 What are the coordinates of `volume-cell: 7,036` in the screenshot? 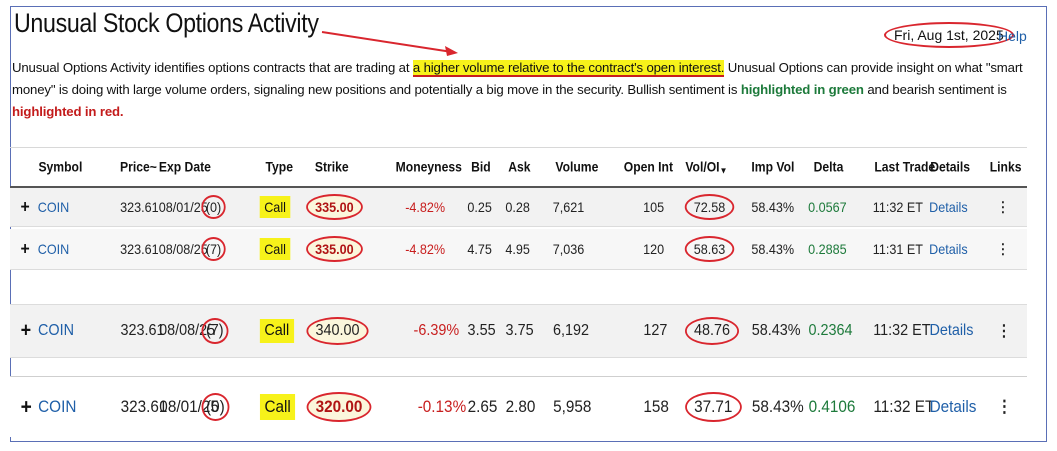 It's located at (568, 249).